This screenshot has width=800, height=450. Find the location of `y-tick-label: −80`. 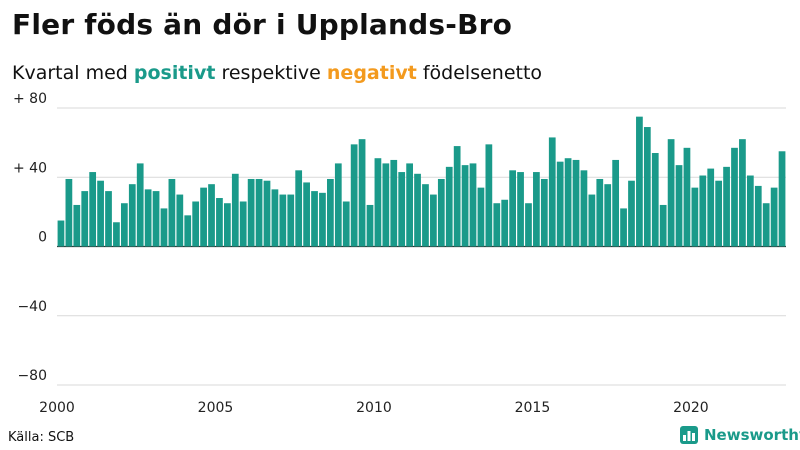

y-tick-label: −80 is located at coordinates (32, 376).